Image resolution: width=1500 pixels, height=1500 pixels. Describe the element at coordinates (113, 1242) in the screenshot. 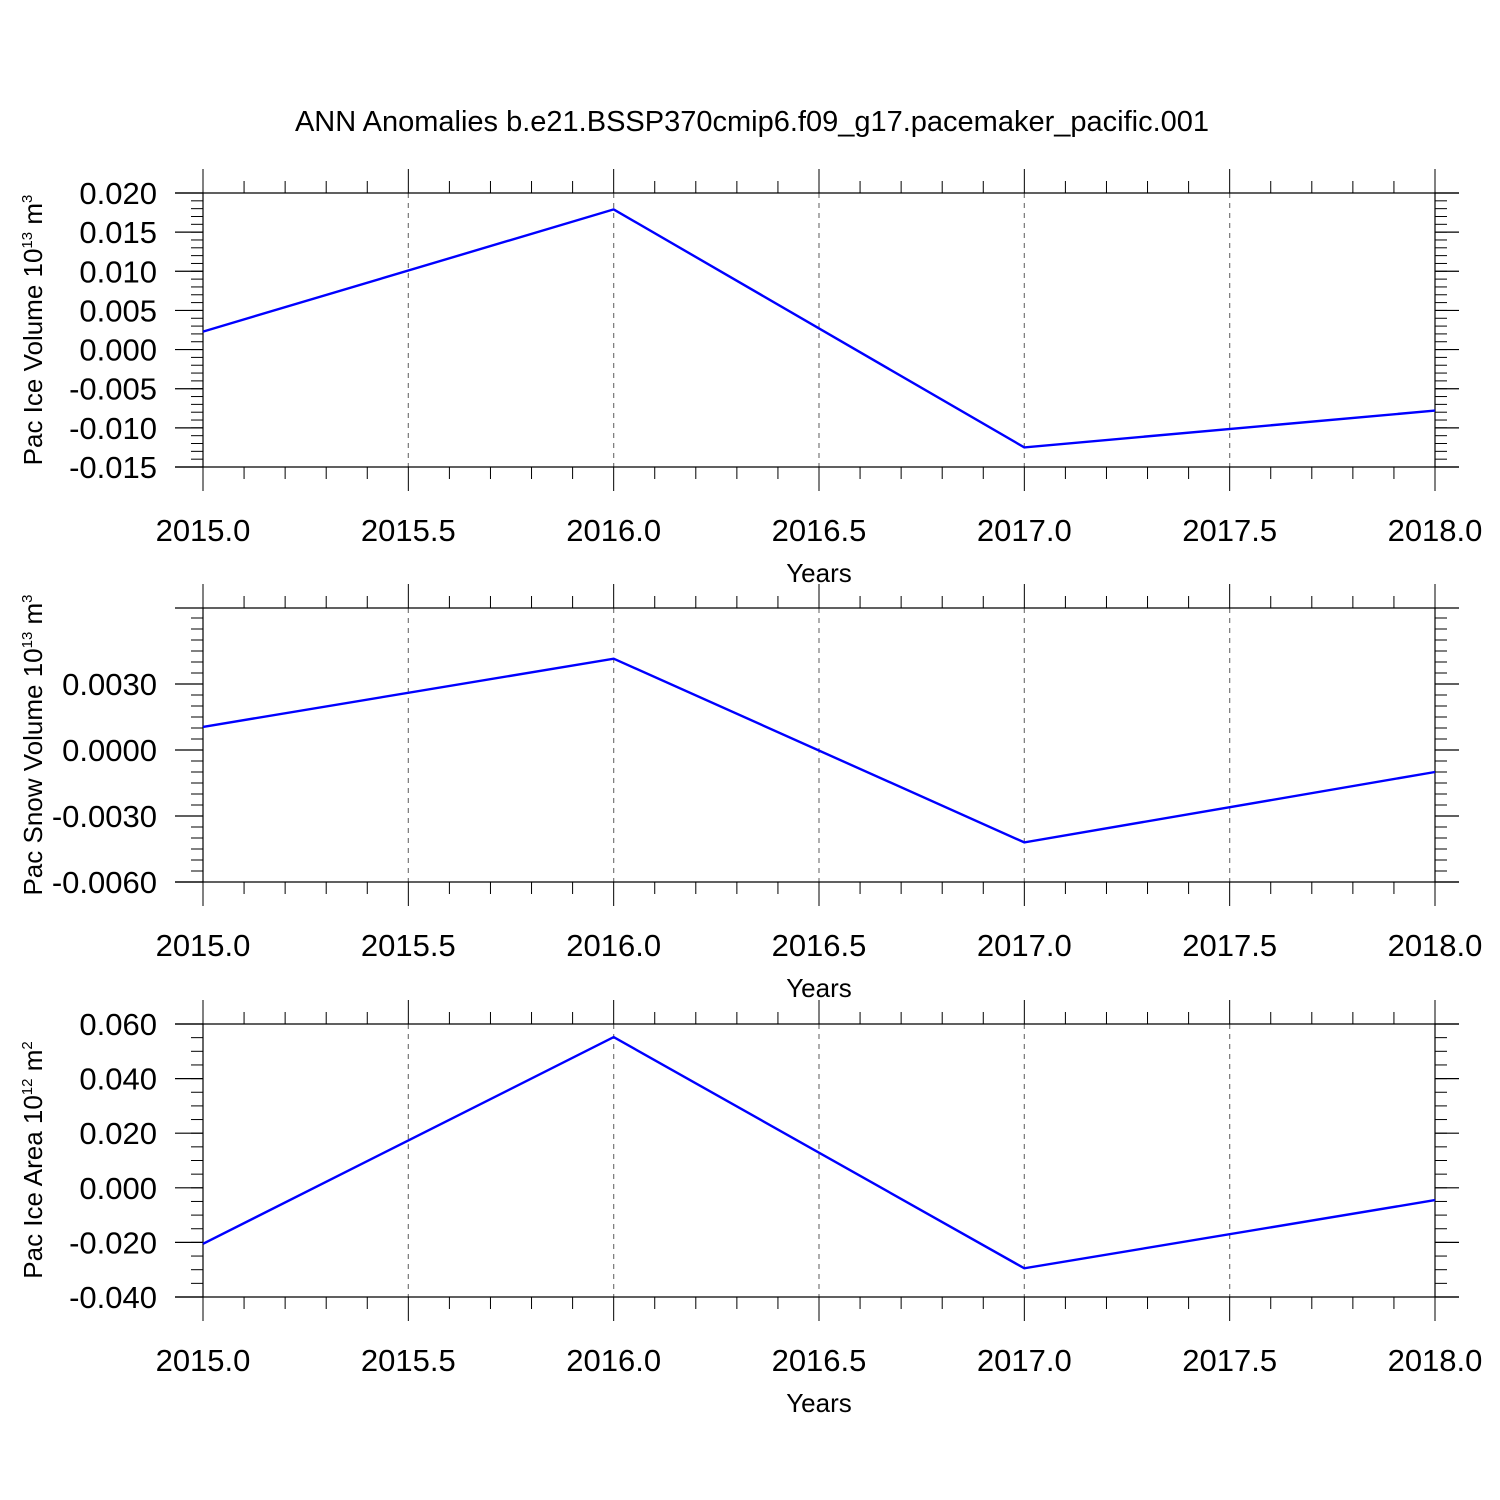

I see `y-tick-label: -0.020` at that location.